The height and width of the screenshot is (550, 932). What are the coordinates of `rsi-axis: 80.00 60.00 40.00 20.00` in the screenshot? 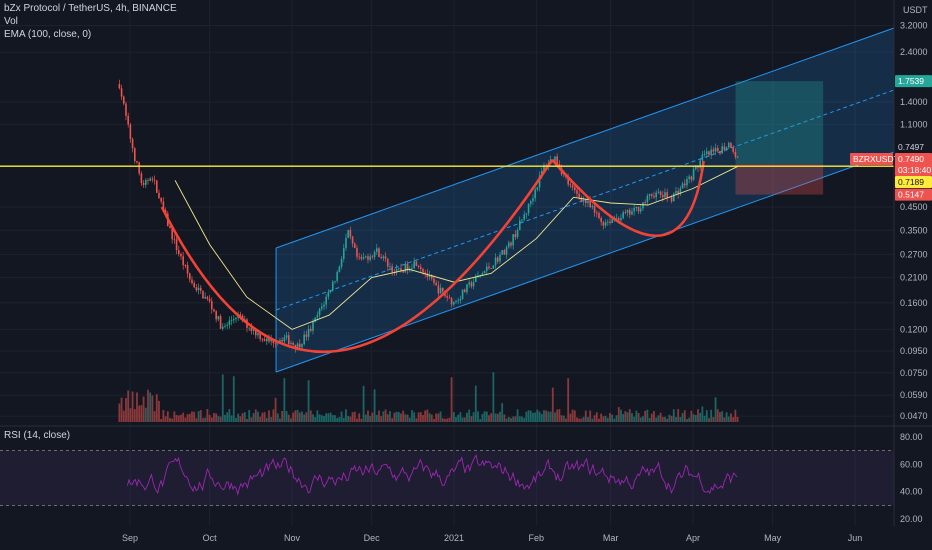 It's located at (911, 478).